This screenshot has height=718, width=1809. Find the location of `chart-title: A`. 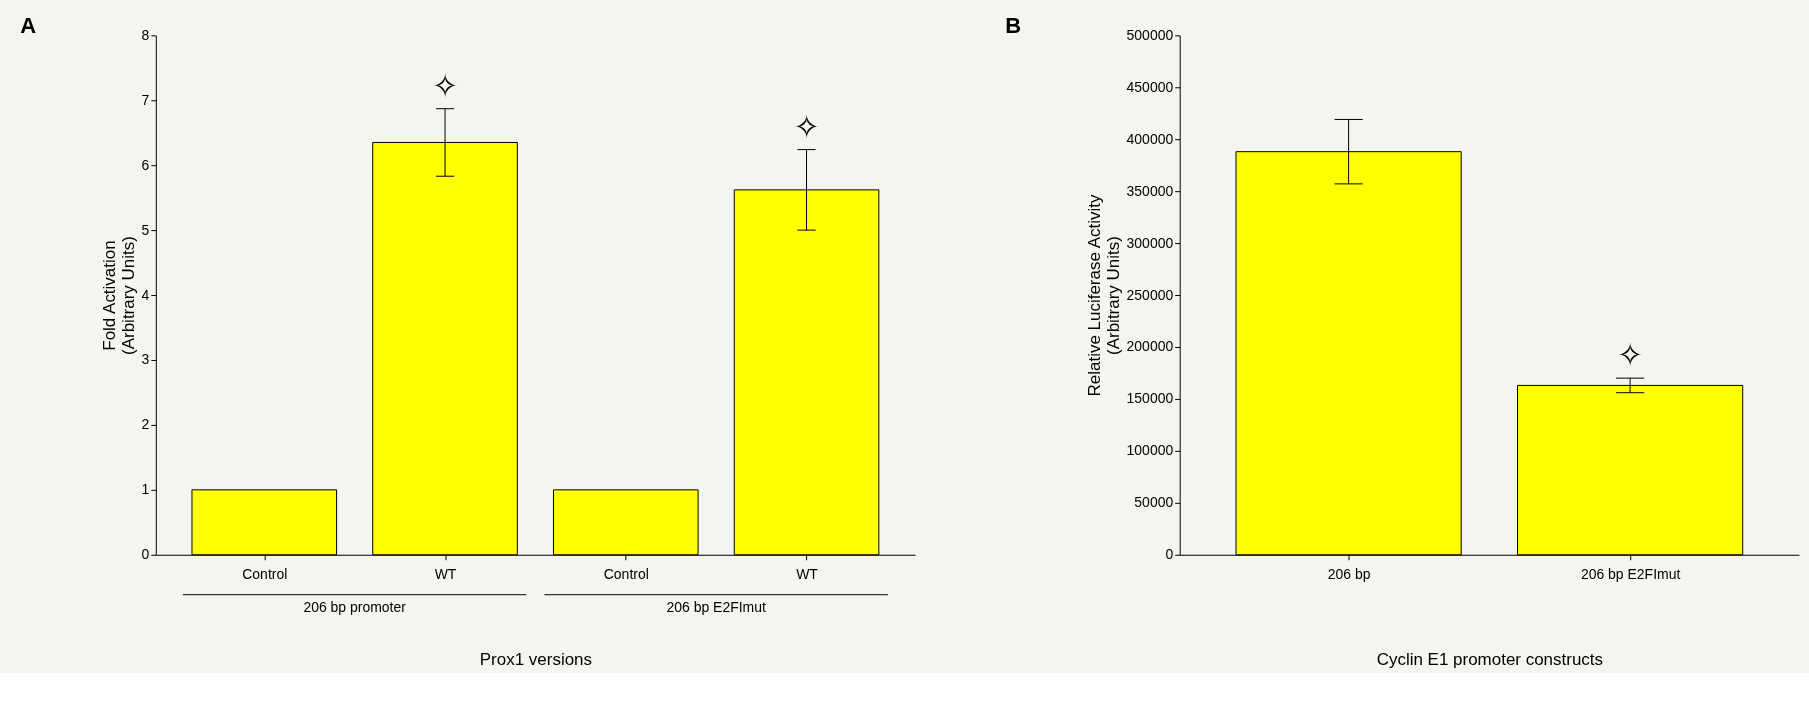

chart-title: A is located at coordinates (28, 26).